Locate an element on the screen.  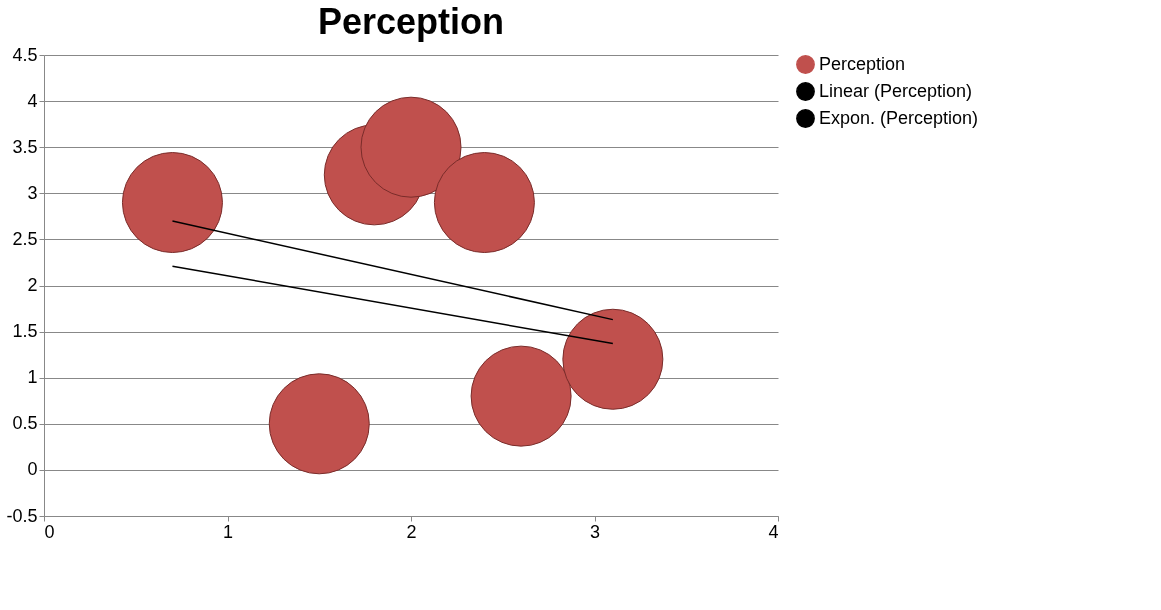
y-tick-label: 3.5 is located at coordinates (25, 146).